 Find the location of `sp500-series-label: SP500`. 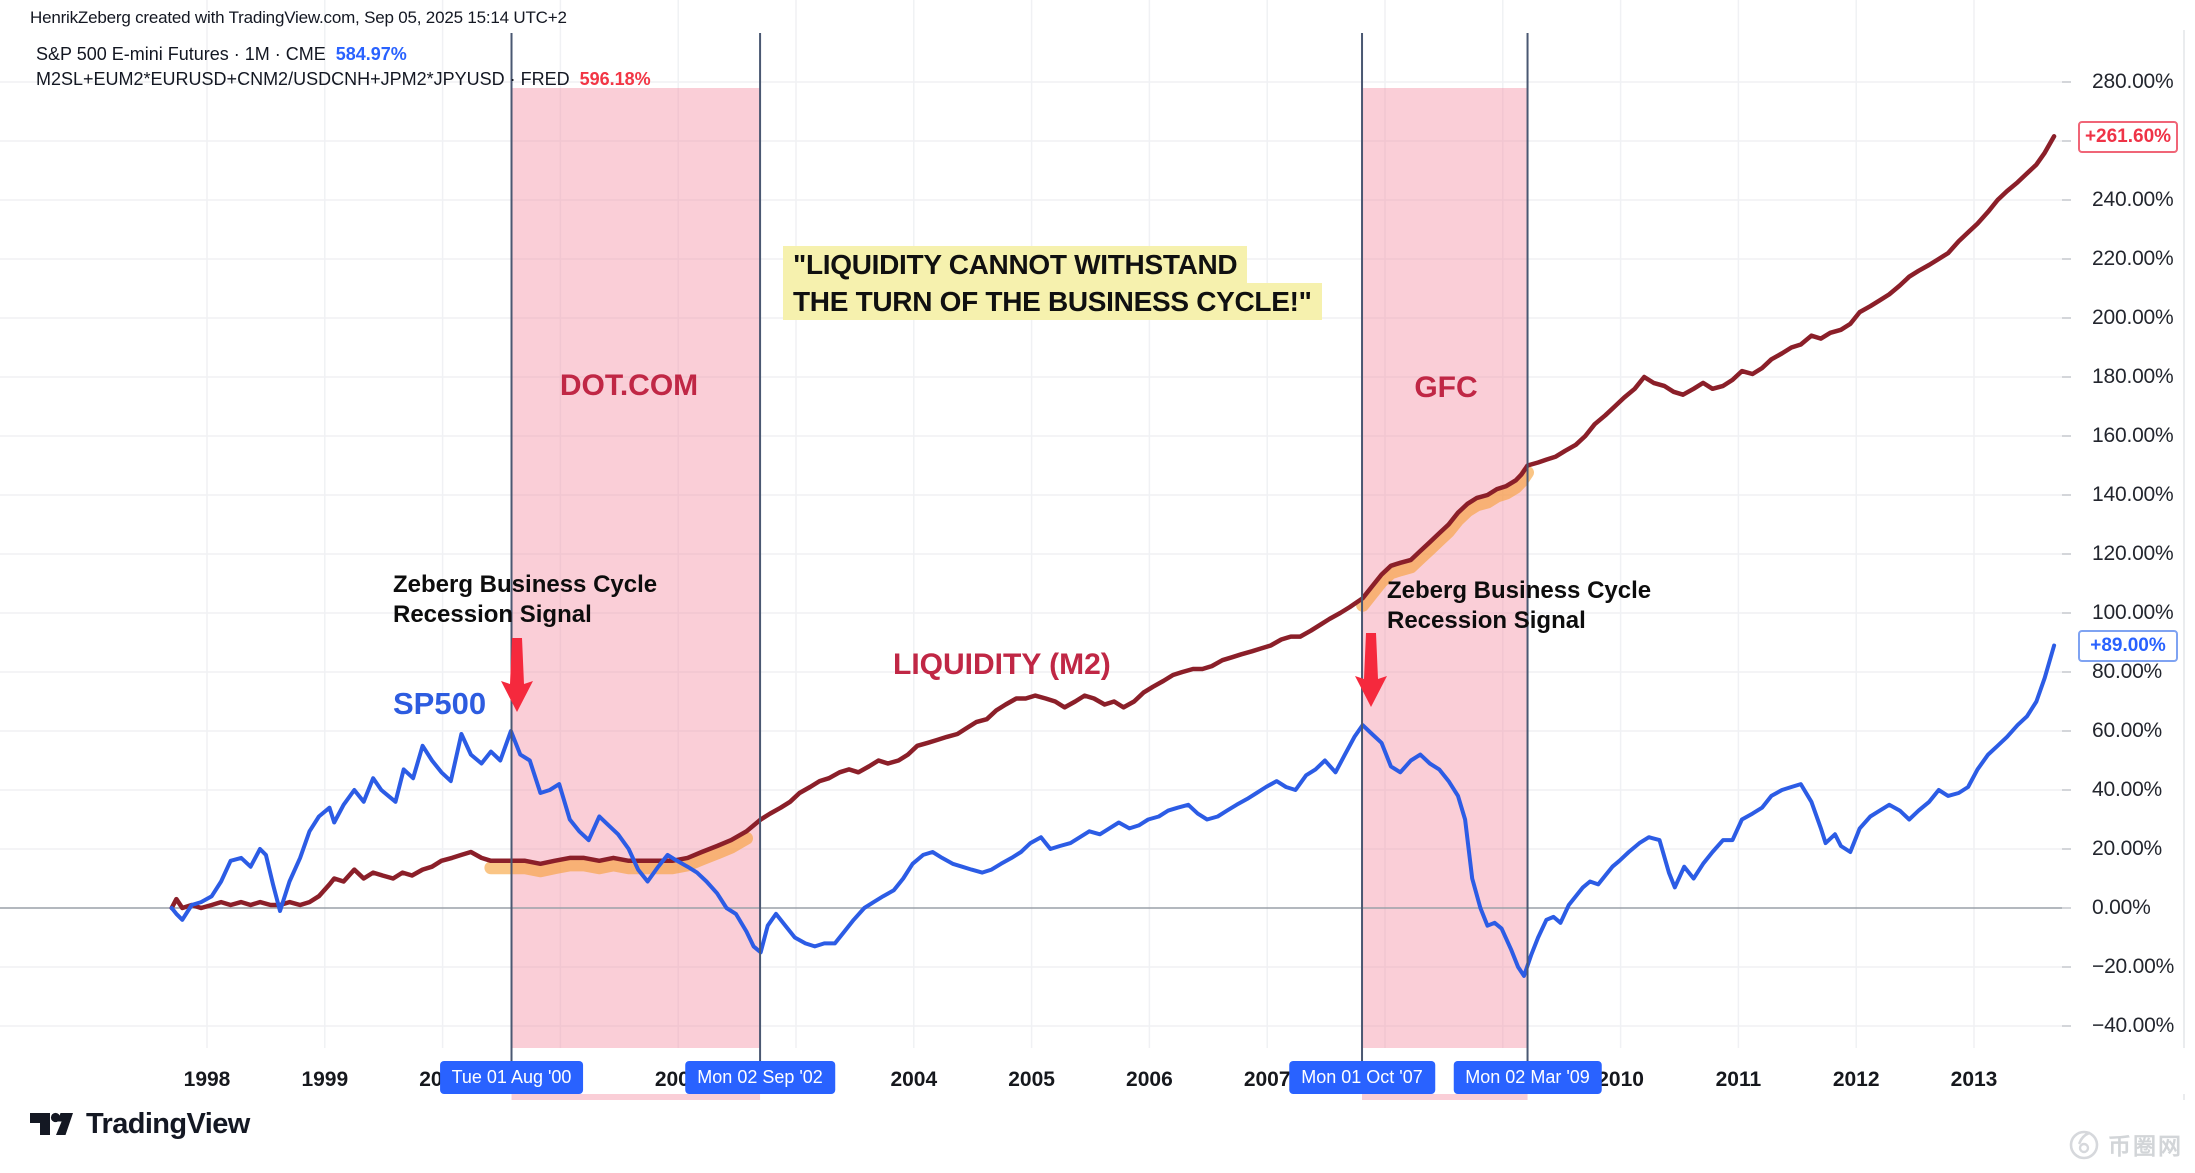

sp500-series-label: SP500 is located at coordinates (440, 703).